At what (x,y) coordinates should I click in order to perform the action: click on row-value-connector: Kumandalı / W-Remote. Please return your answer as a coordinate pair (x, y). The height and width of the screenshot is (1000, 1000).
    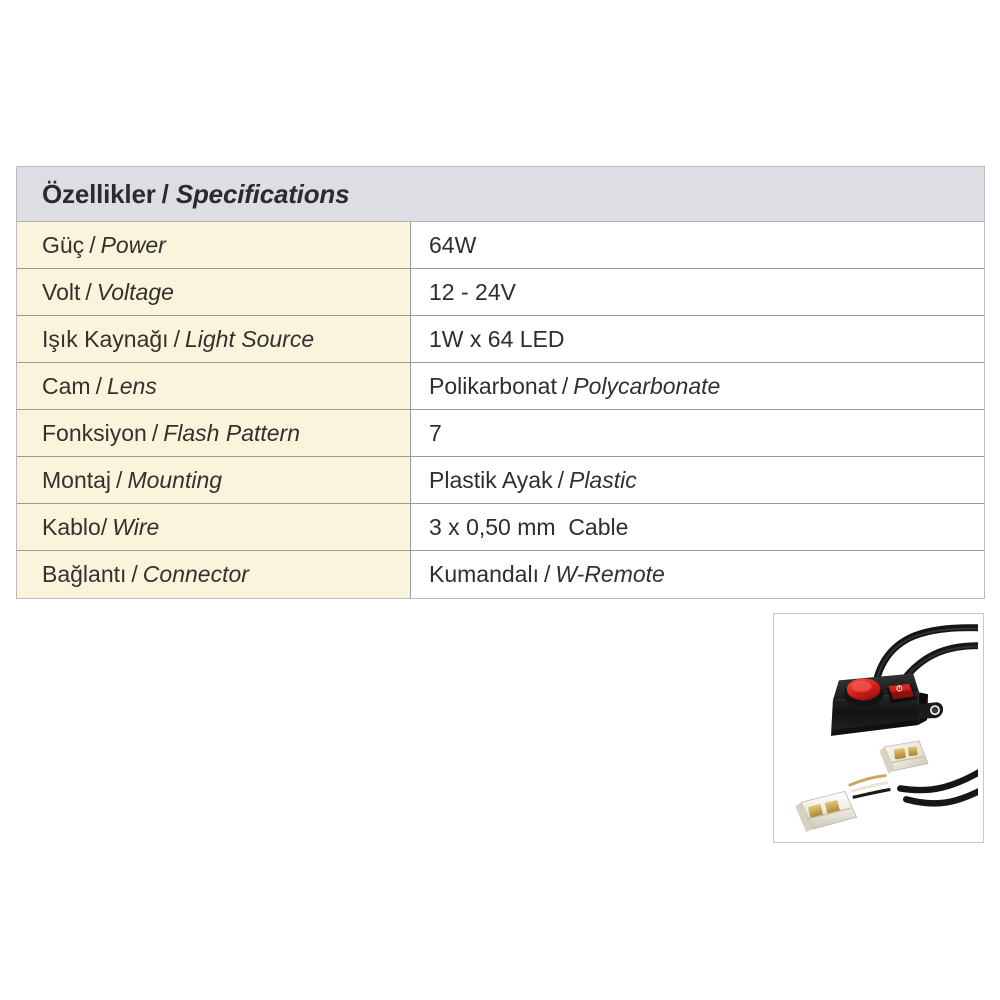
    Looking at the image, I should click on (697, 574).